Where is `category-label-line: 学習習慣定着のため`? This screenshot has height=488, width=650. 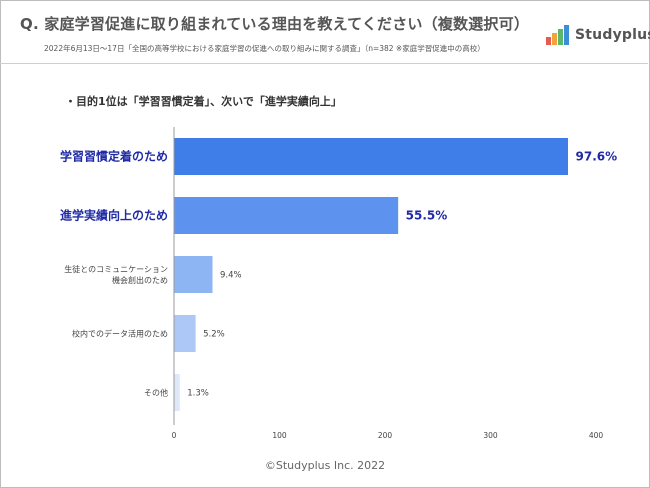
category-label-line: 学習習慣定着のため is located at coordinates (114, 156).